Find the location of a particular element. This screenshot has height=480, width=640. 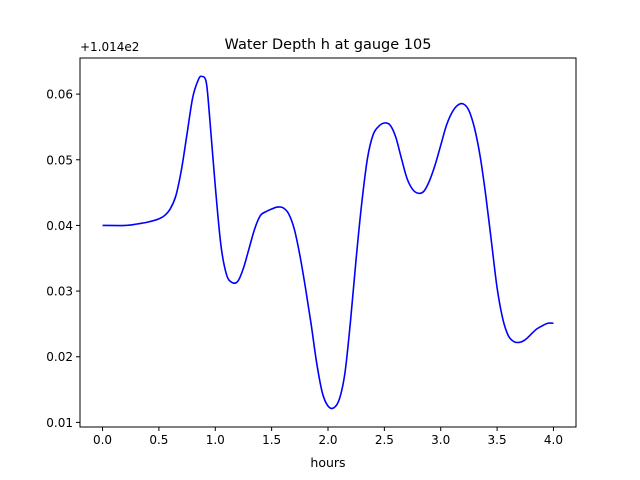

x-tick-label: 2.5 is located at coordinates (384, 440).